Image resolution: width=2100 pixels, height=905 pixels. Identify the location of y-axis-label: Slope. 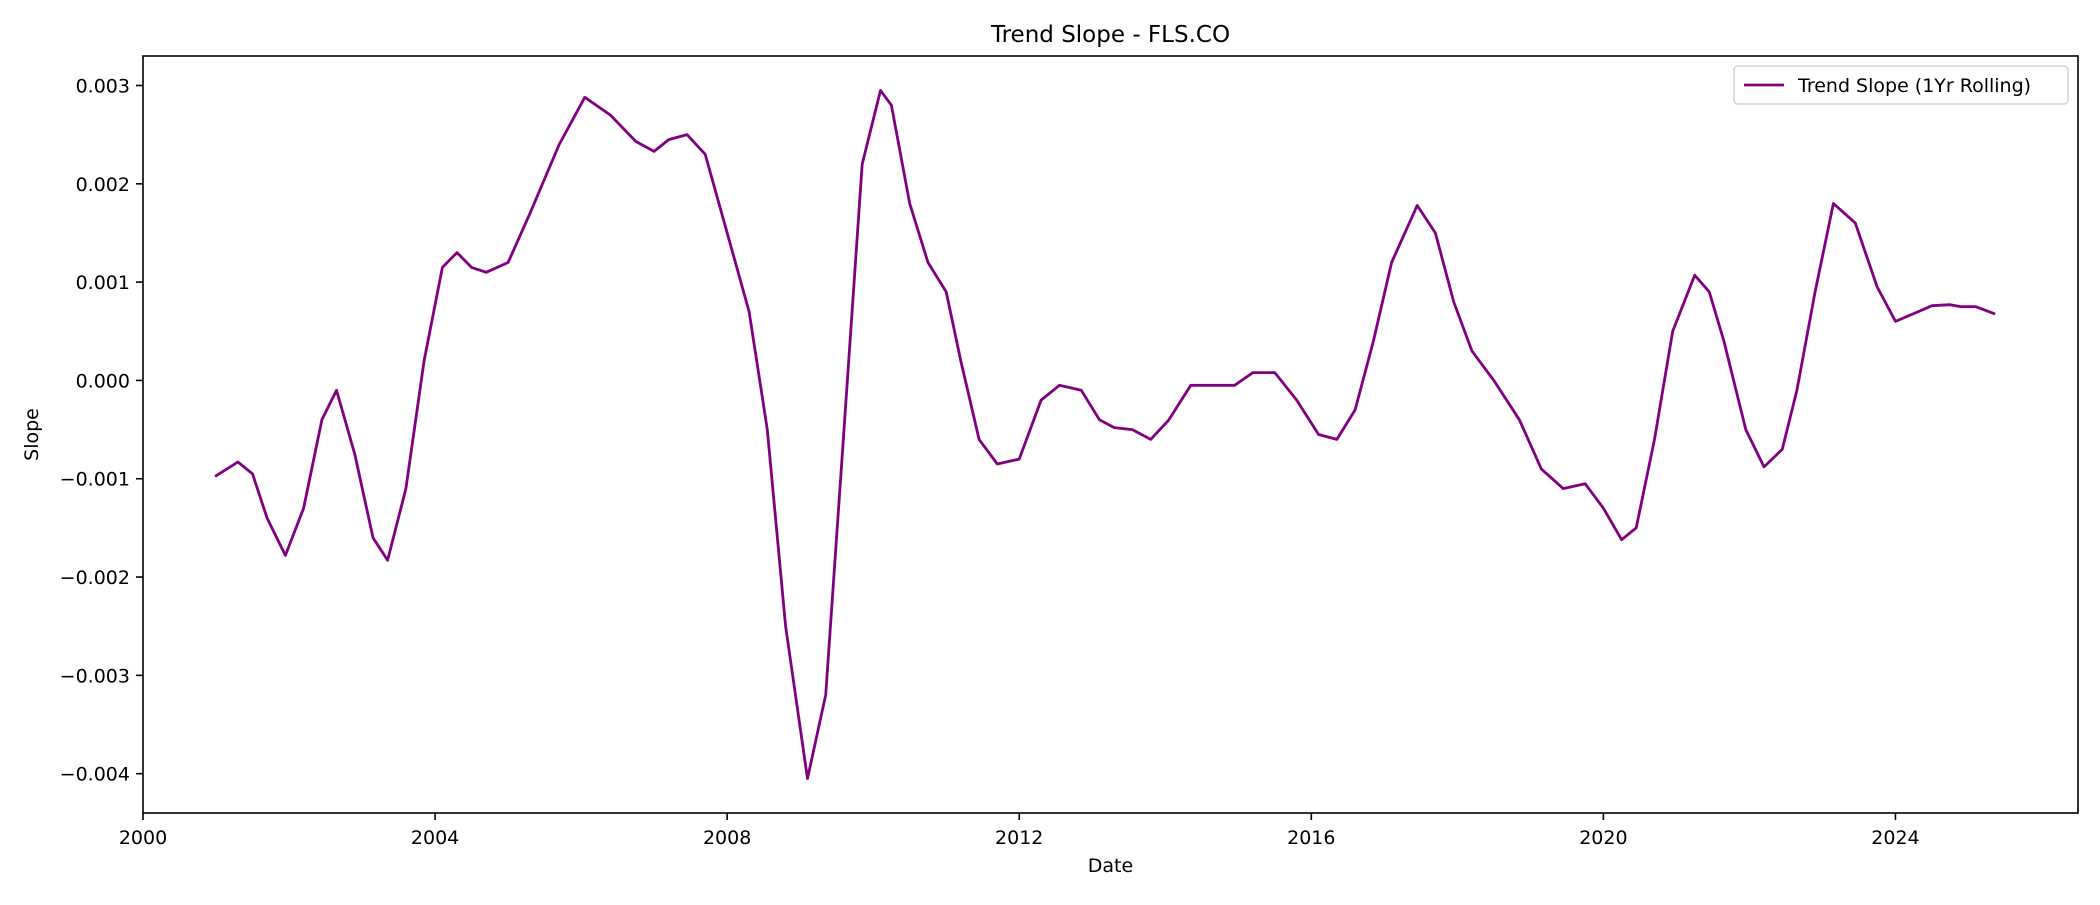
(32, 434).